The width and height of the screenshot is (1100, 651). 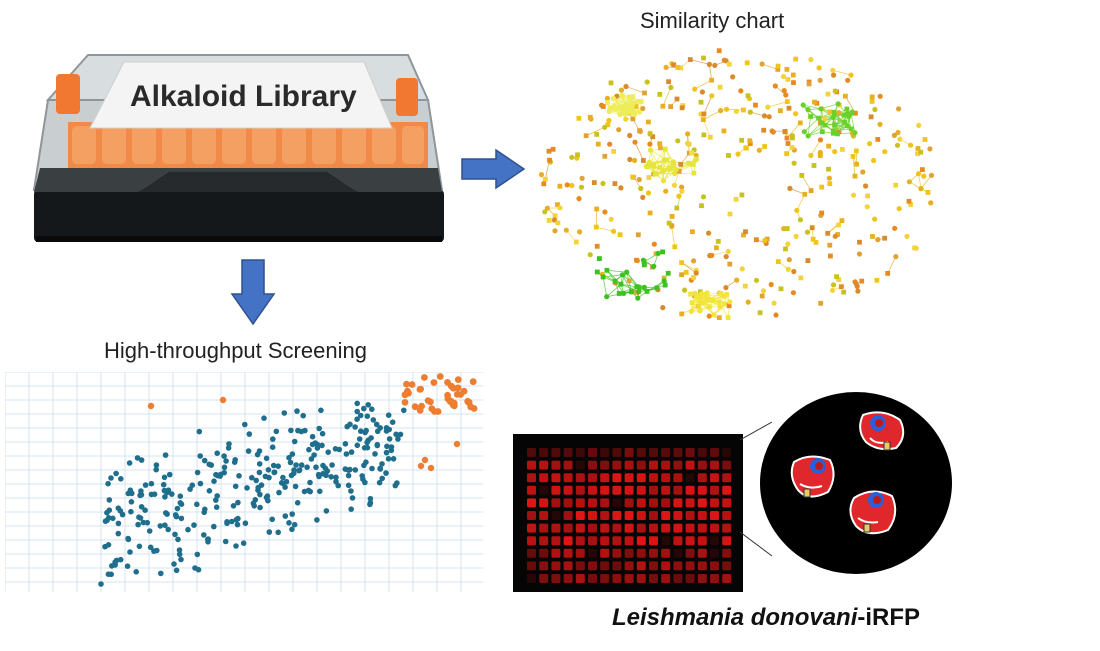 What do you see at coordinates (248, 145) in the screenshot?
I see `orange-tubes` at bounding box center [248, 145].